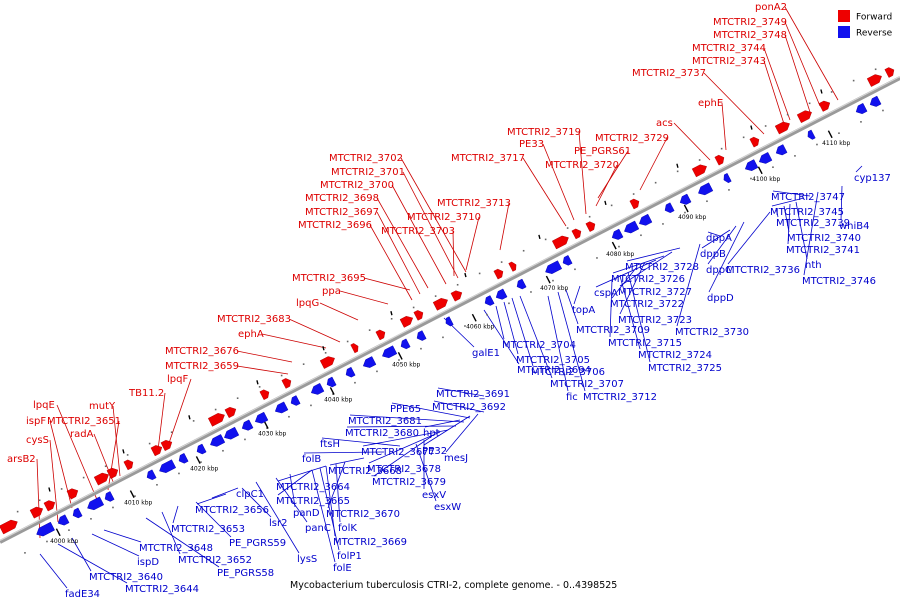  I want to click on reverse-gene-label: folP1, so click(349, 556).